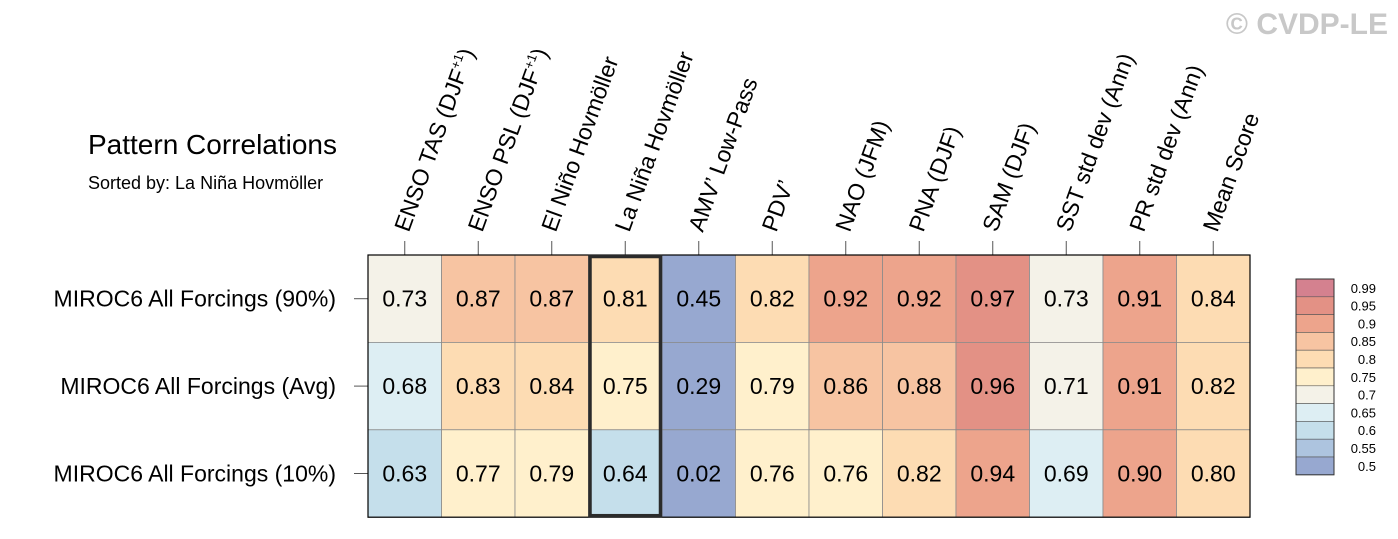 The image size is (1398, 539). Describe the element at coordinates (195, 474) in the screenshot. I see `row-label: MIROC6 All Forcings (10%)` at that location.